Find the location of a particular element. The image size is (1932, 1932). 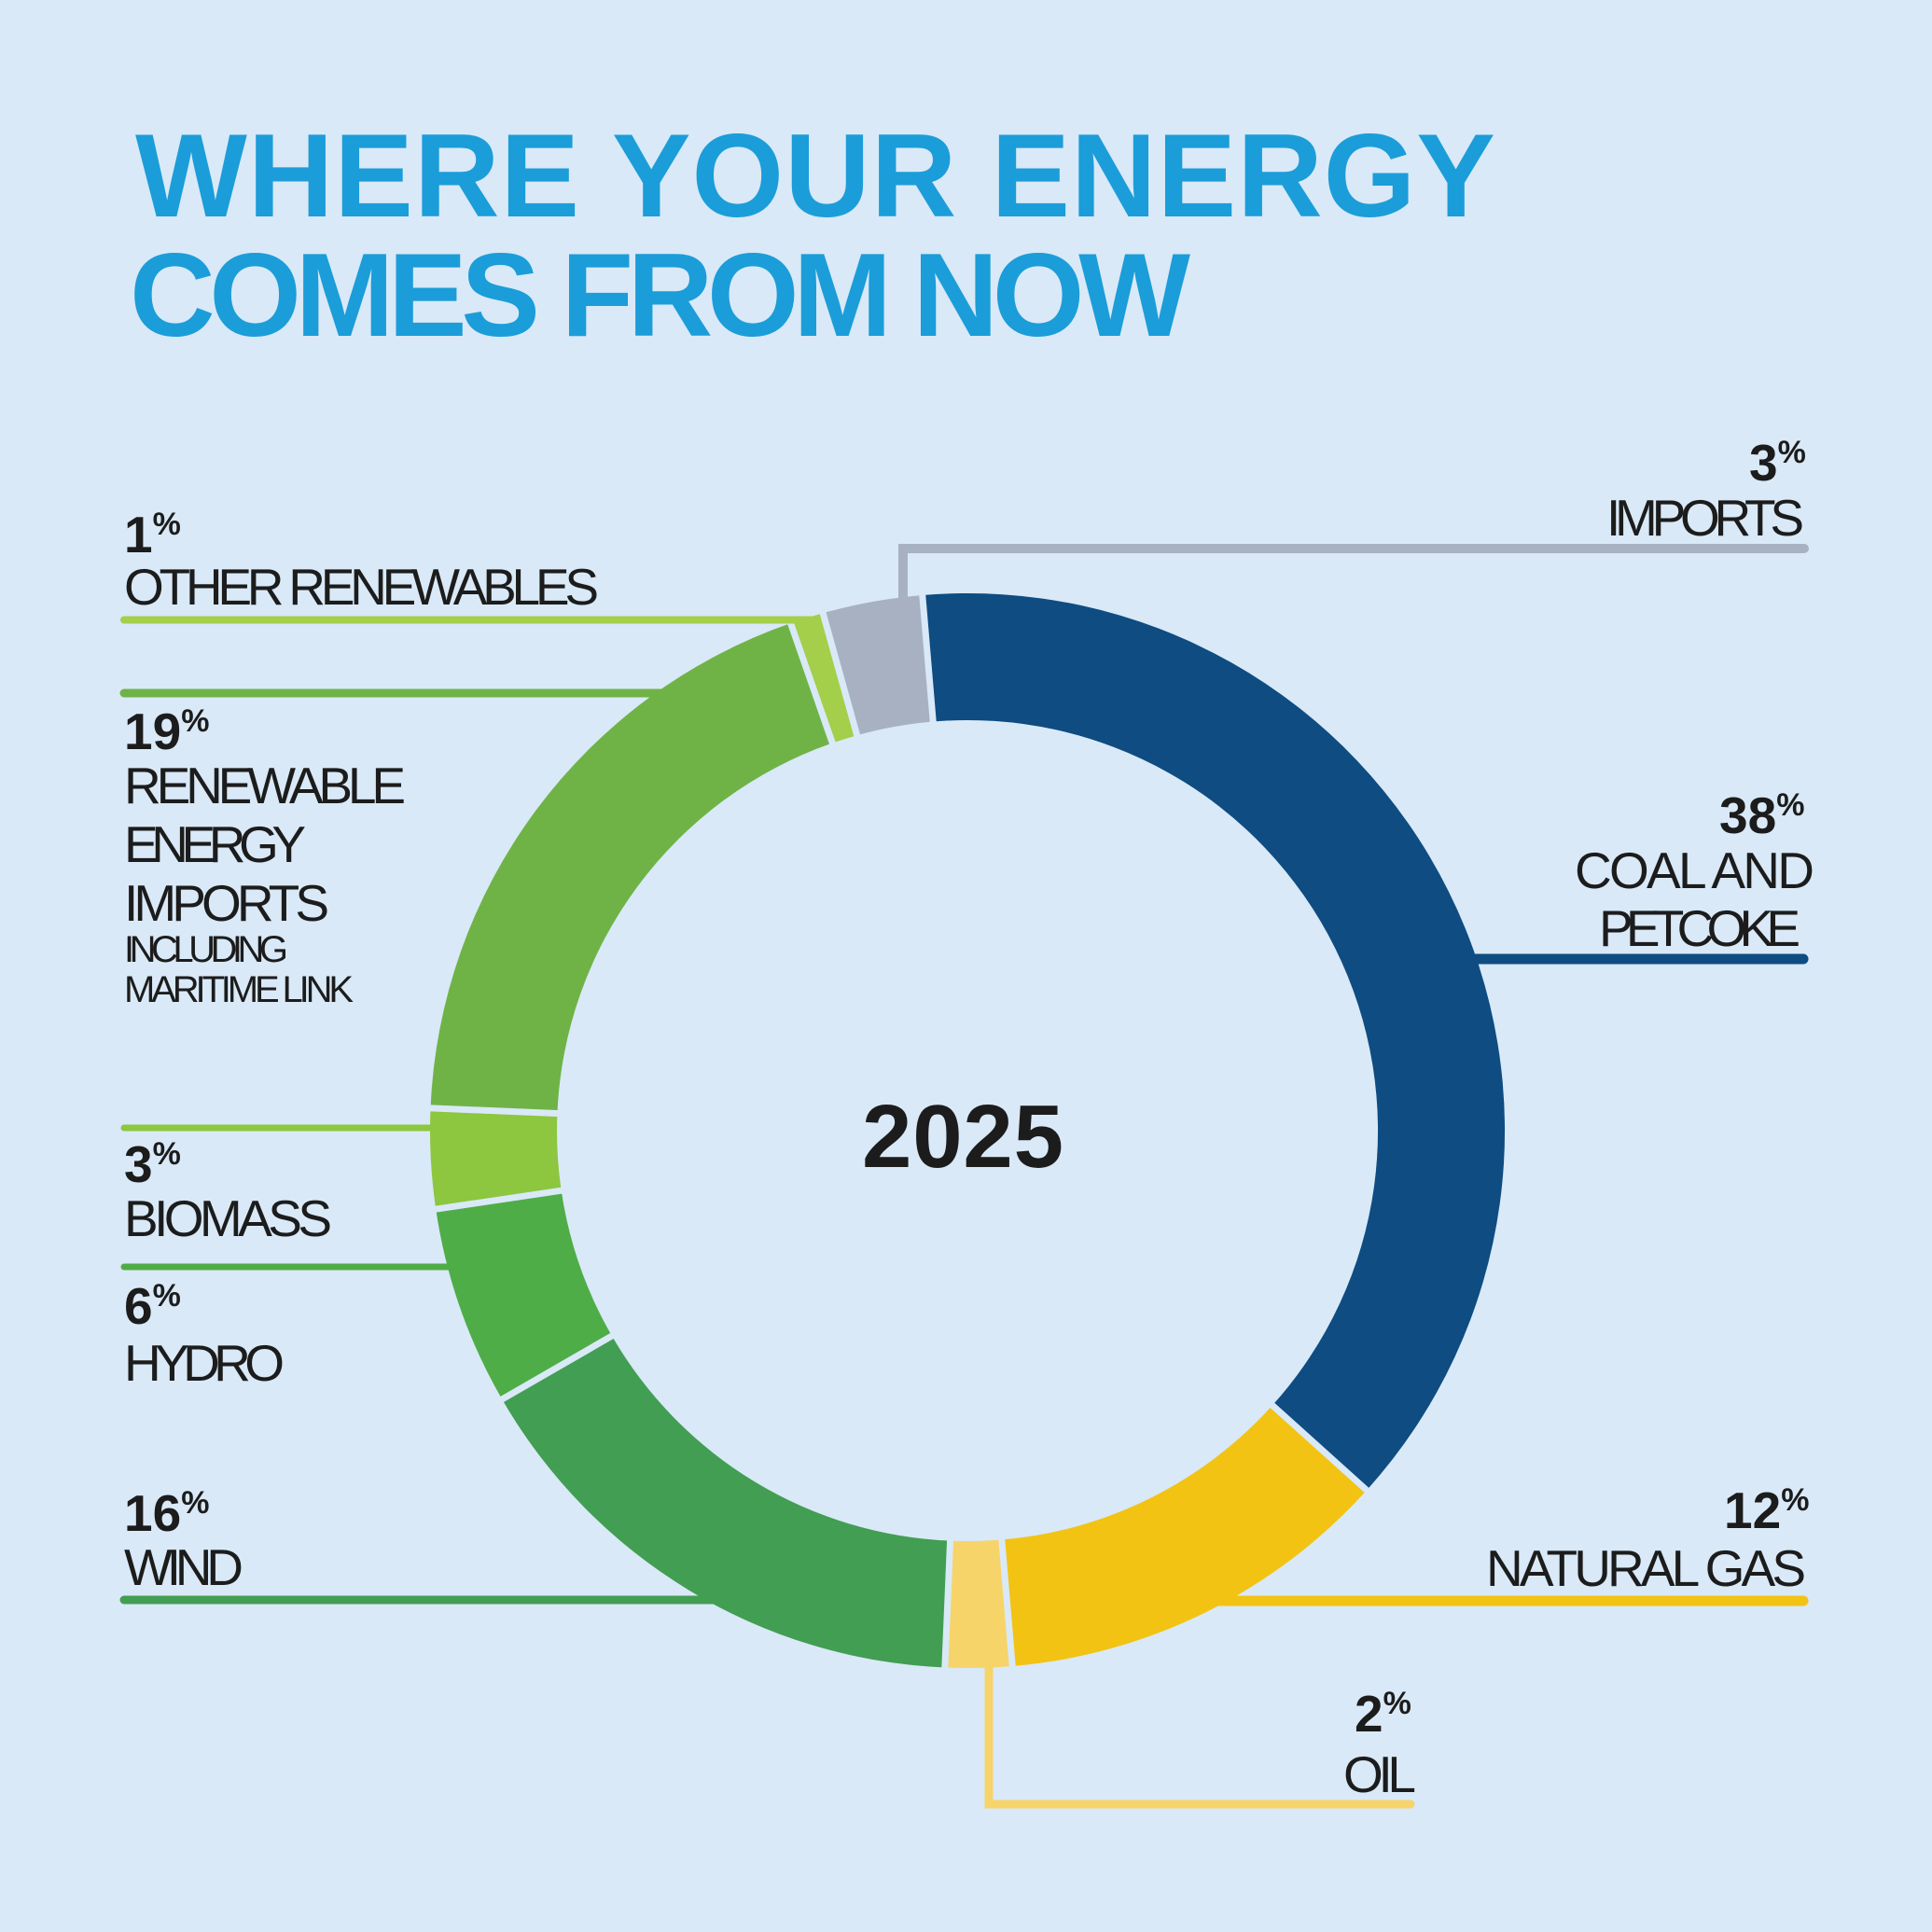

svg-text: 12% is located at coordinates (1766, 1510).